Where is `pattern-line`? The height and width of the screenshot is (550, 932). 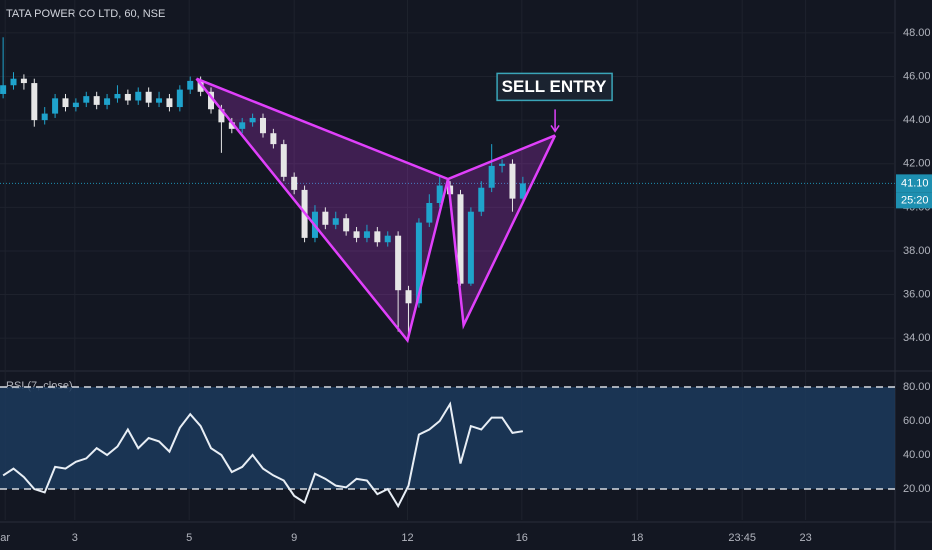 pattern-line is located at coordinates (376, 129).